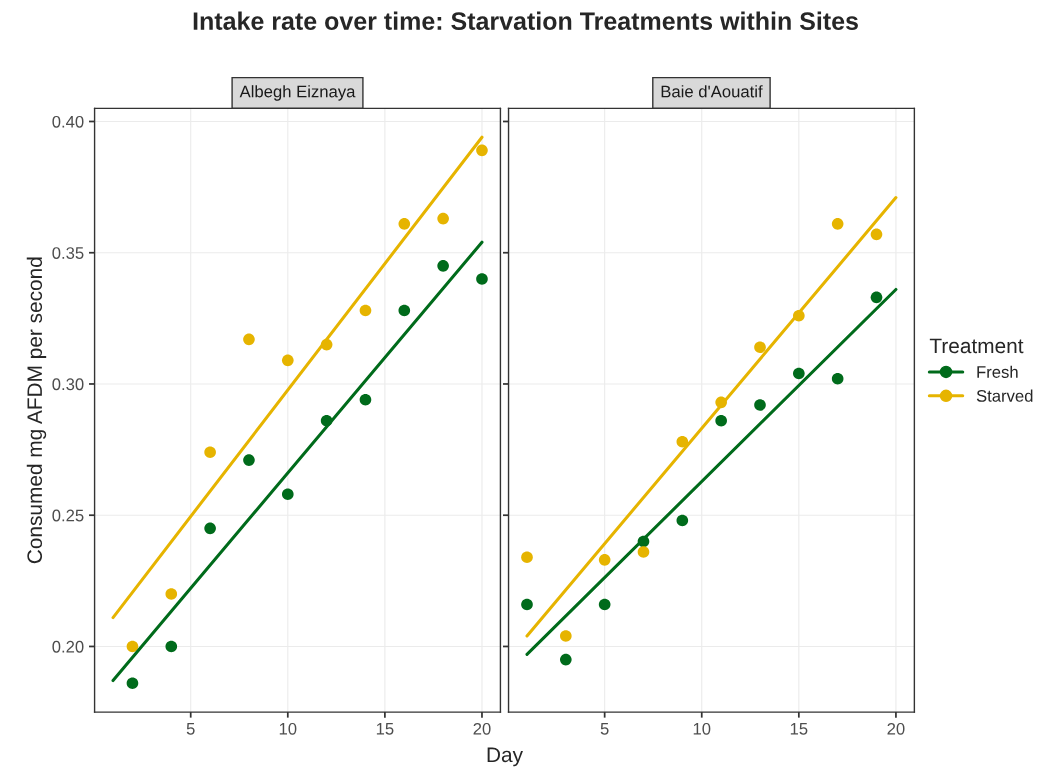 This screenshot has width=1051, height=774. Describe the element at coordinates (36, 410) in the screenshot. I see `y-axis-title: Consumed mg AFDM per second` at that location.